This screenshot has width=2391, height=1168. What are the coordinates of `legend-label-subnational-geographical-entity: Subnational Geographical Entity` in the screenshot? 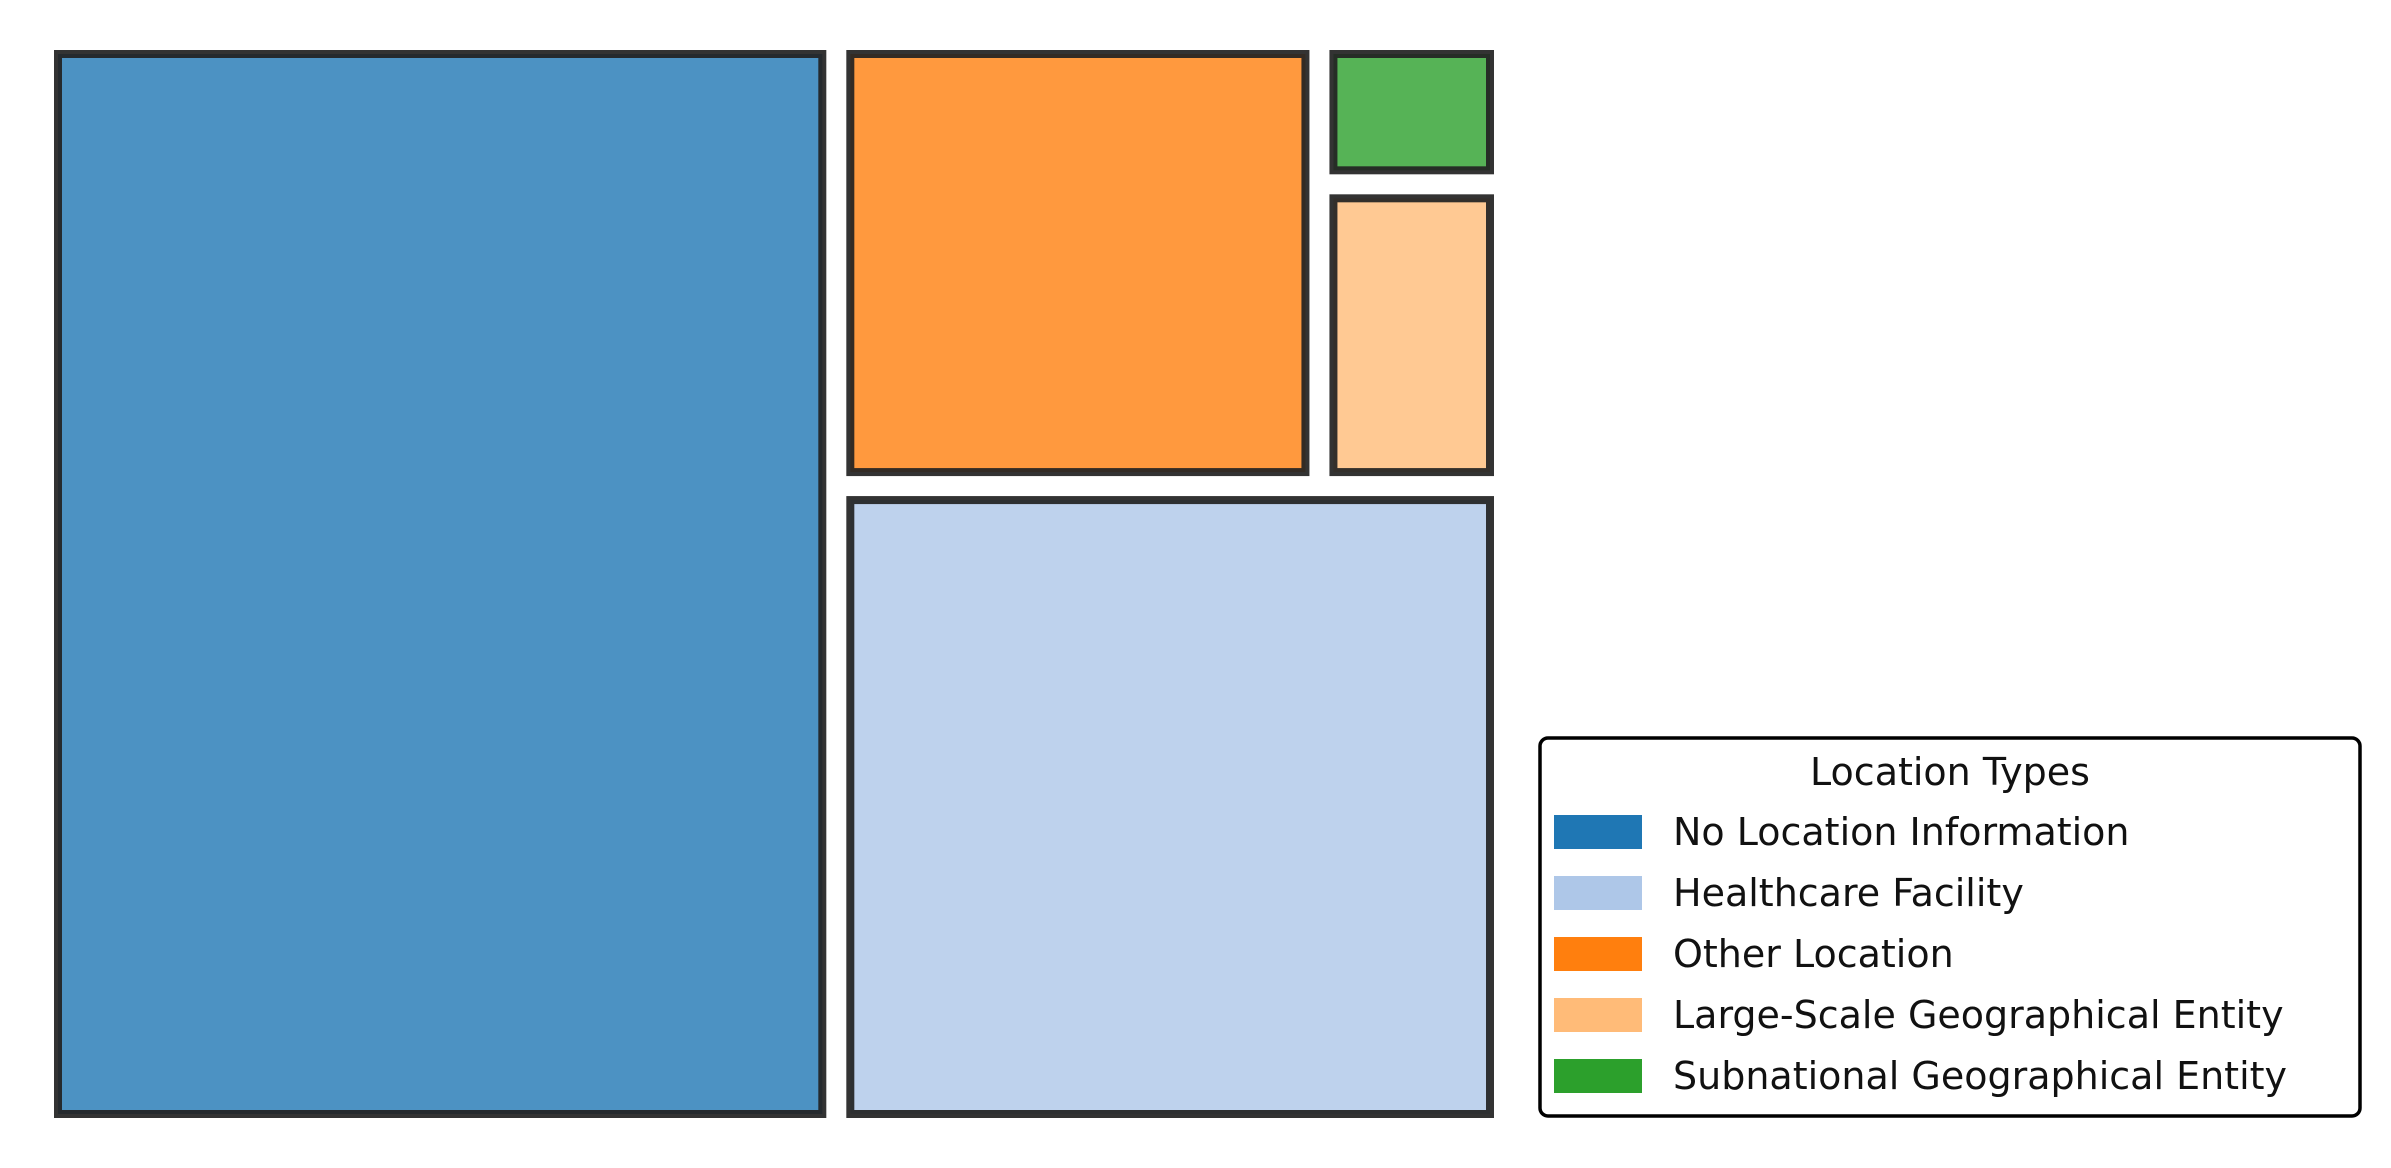 It's located at (1980, 1076).